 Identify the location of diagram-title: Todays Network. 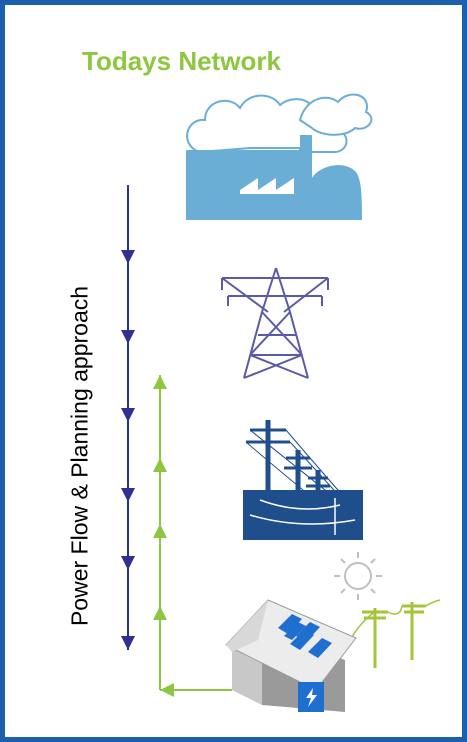
(181, 61).